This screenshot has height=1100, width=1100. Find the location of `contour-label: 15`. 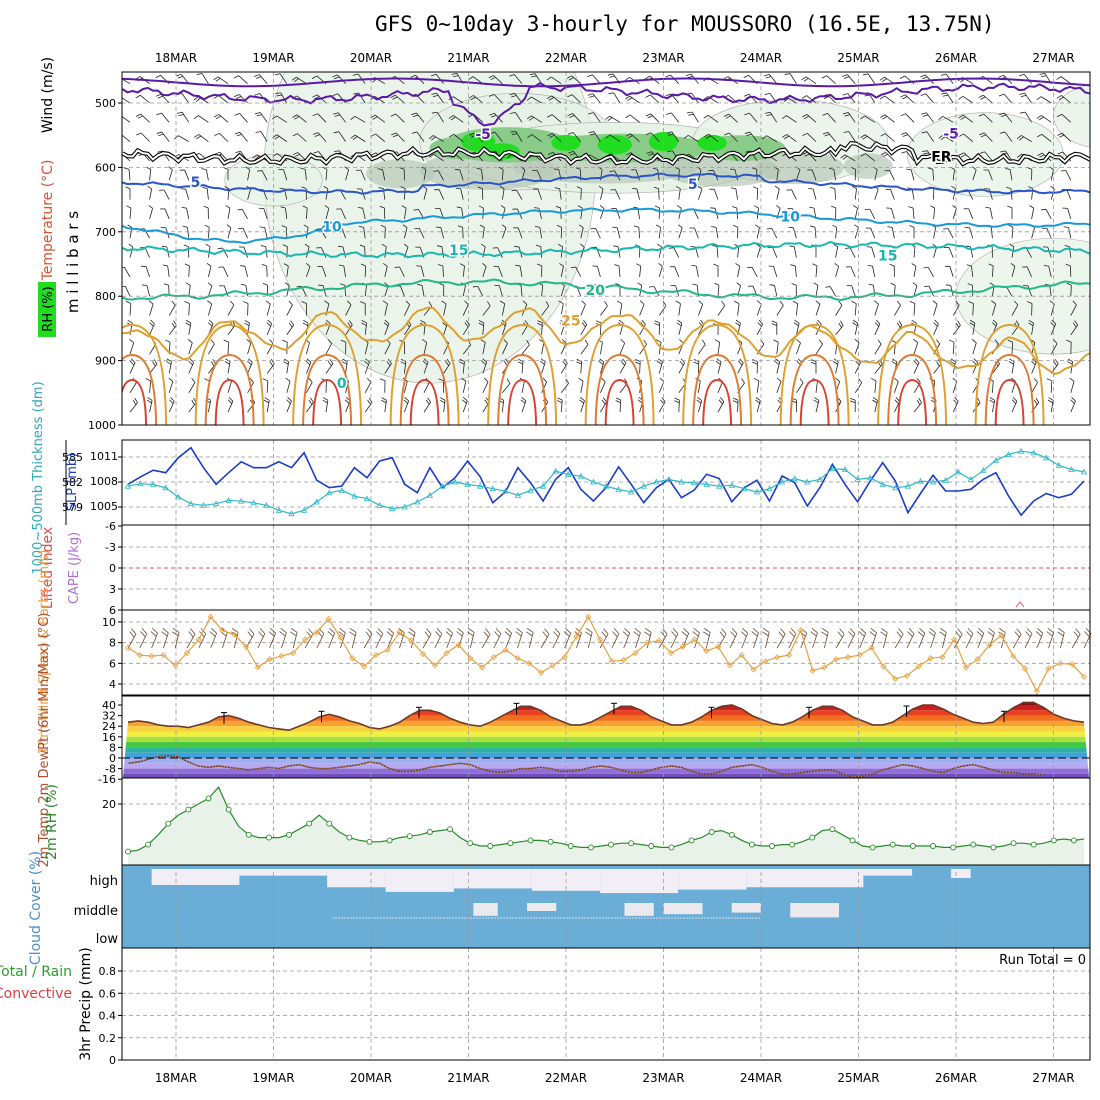

contour-label: 15 is located at coordinates (887, 257).